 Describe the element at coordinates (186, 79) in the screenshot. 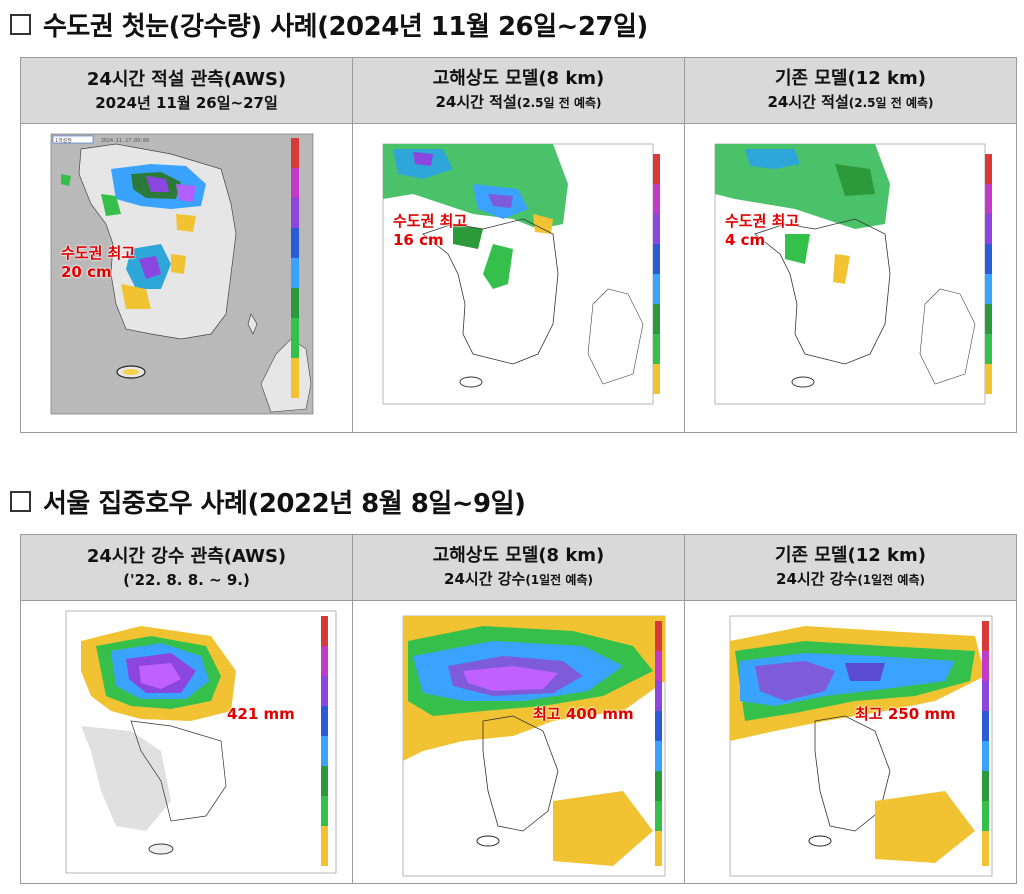

I see `panel-header-line1: 24시간 적설 관측(AWS)` at that location.